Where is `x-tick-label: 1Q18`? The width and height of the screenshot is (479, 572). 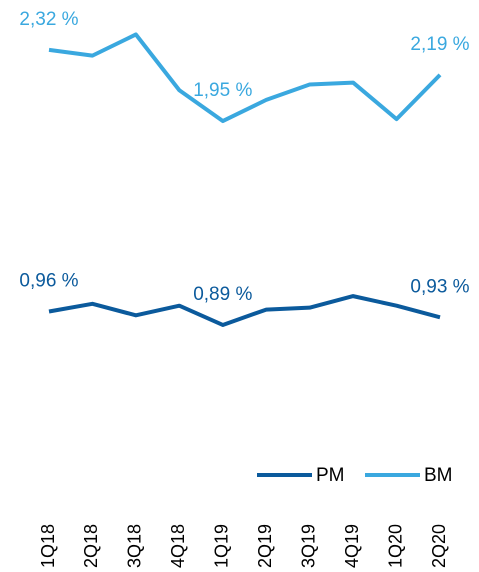 x-tick-label: 1Q18 is located at coordinates (48, 546).